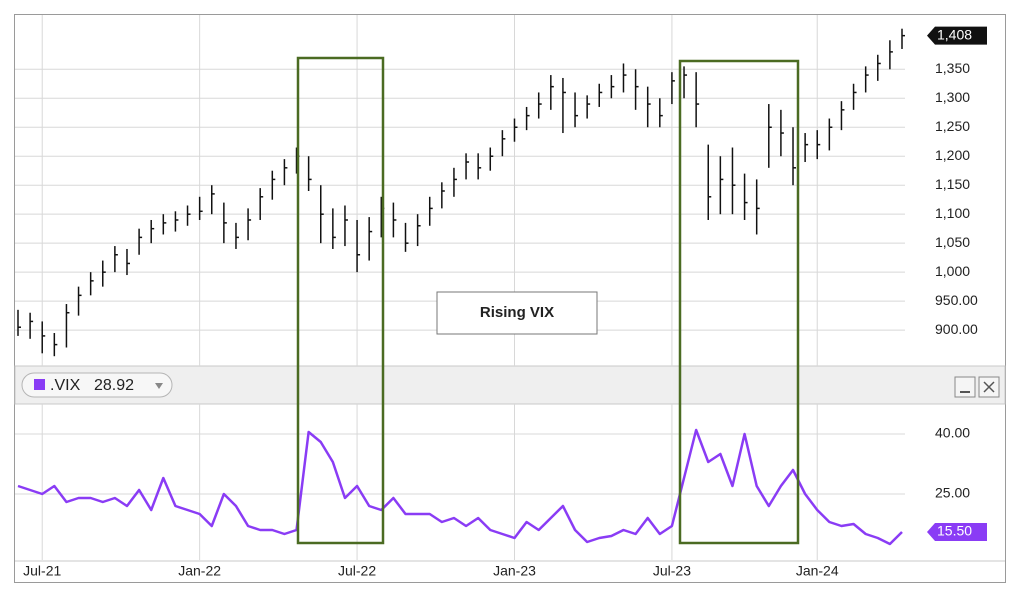 This screenshot has width=1024, height=593. I want to click on y-tick-label: 1,250, so click(952, 126).